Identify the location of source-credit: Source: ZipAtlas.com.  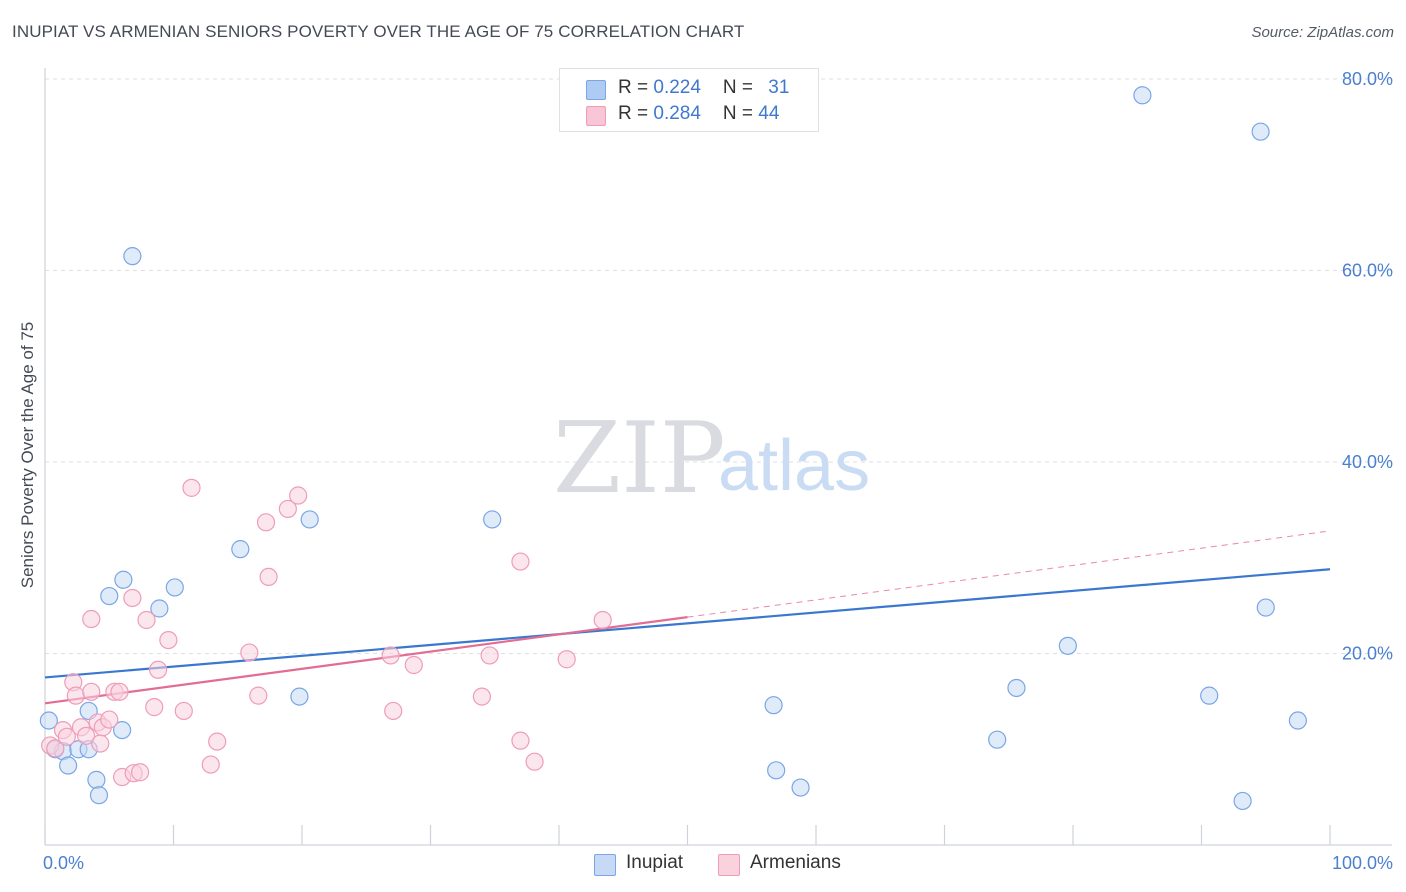
(1322, 32).